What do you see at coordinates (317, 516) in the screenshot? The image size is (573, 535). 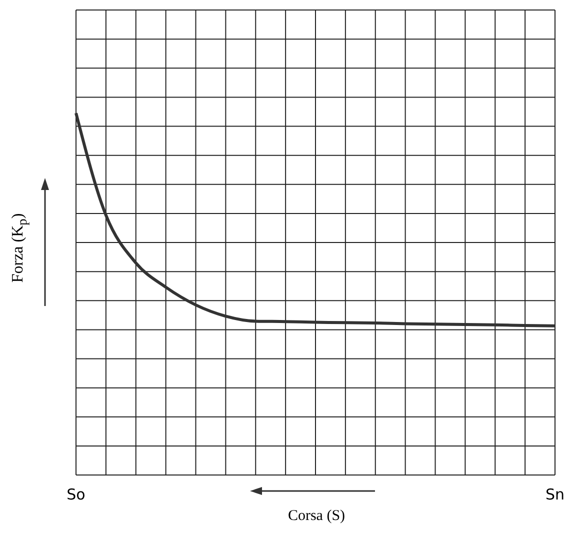 I see `x-axis-title: Corsa (S)` at bounding box center [317, 516].